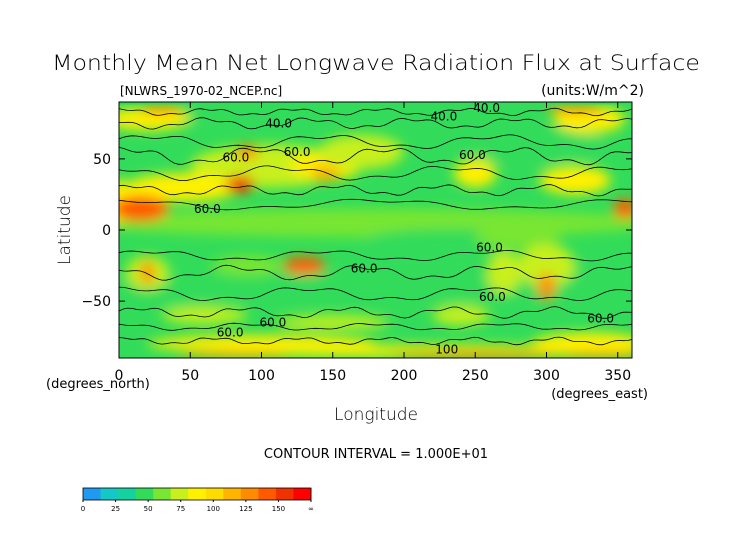 The width and height of the screenshot is (752, 536). What do you see at coordinates (115, 509) in the screenshot?
I see `colorbar-tick-label: 25` at bounding box center [115, 509].